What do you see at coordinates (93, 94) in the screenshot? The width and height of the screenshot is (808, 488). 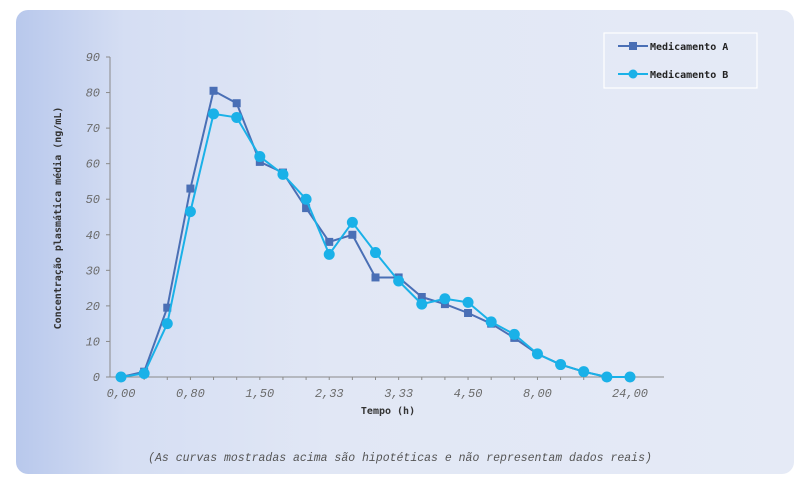 I see `y-tick-label: 80` at bounding box center [93, 94].